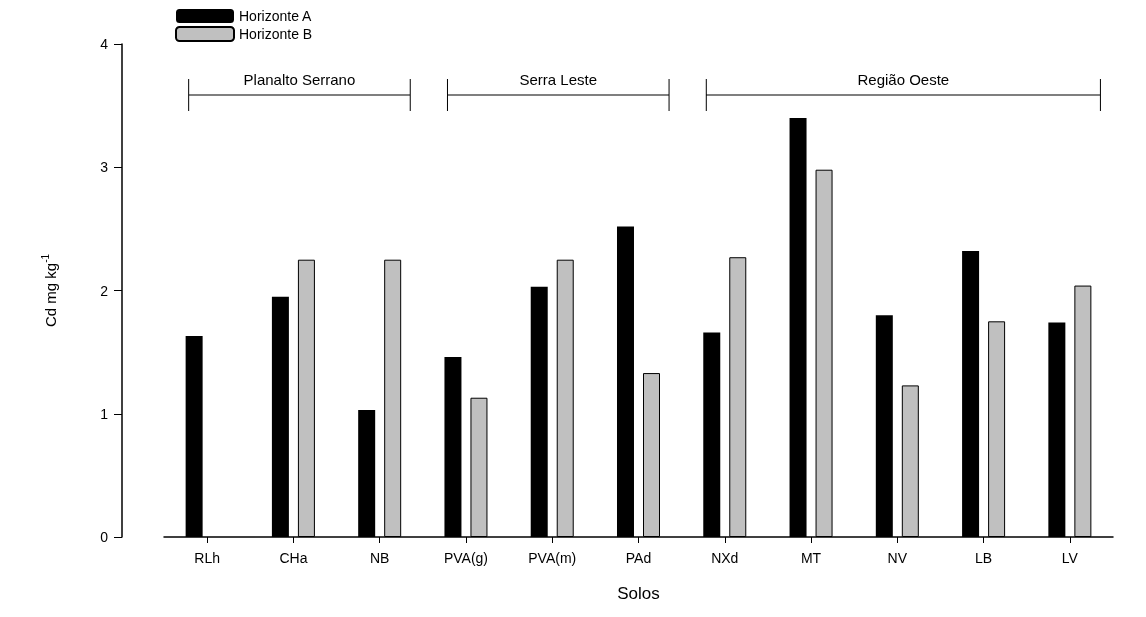 This screenshot has height=617, width=1146. Describe the element at coordinates (104, 413) in the screenshot. I see `y-tick-label: 1` at that location.